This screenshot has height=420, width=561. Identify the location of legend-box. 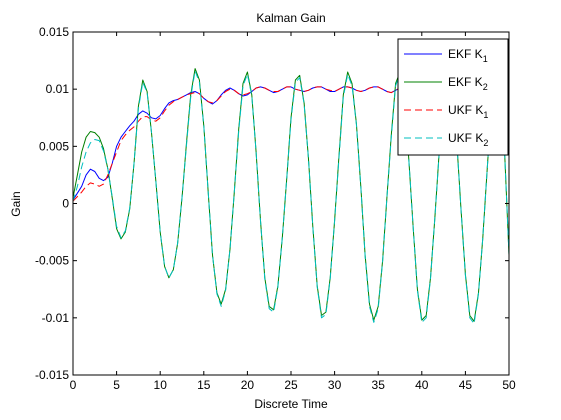
(453, 97).